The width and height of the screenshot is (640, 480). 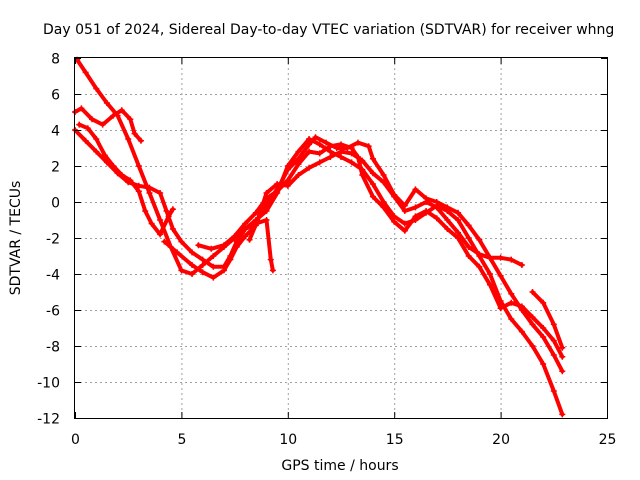 I want to click on y-tick-label: 0, so click(x=55, y=204).